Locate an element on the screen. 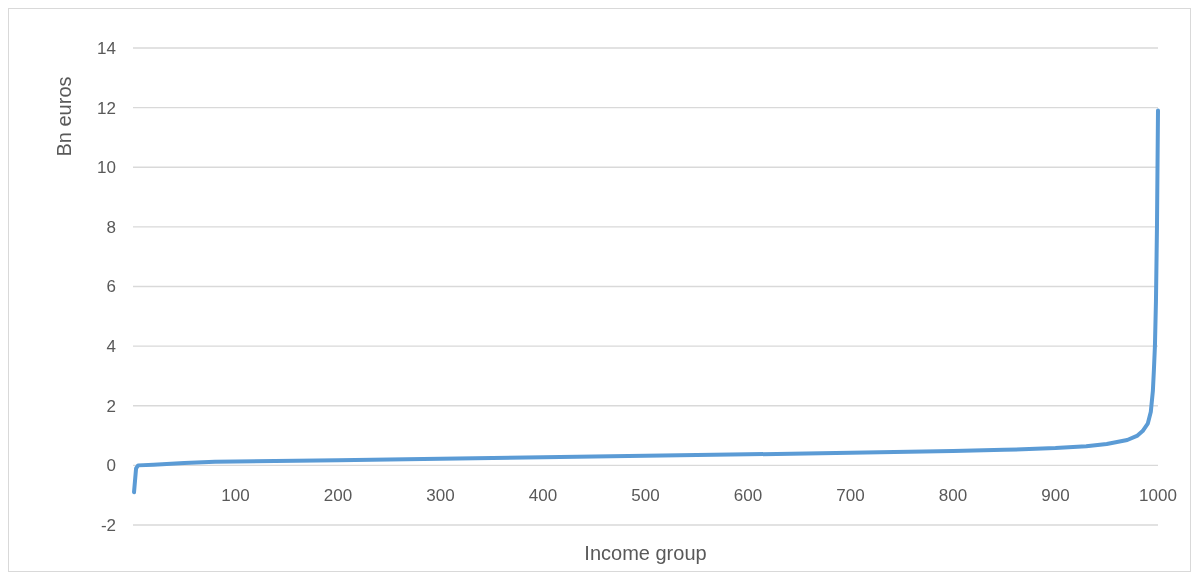  y-tick-label: 12 is located at coordinates (106, 108).